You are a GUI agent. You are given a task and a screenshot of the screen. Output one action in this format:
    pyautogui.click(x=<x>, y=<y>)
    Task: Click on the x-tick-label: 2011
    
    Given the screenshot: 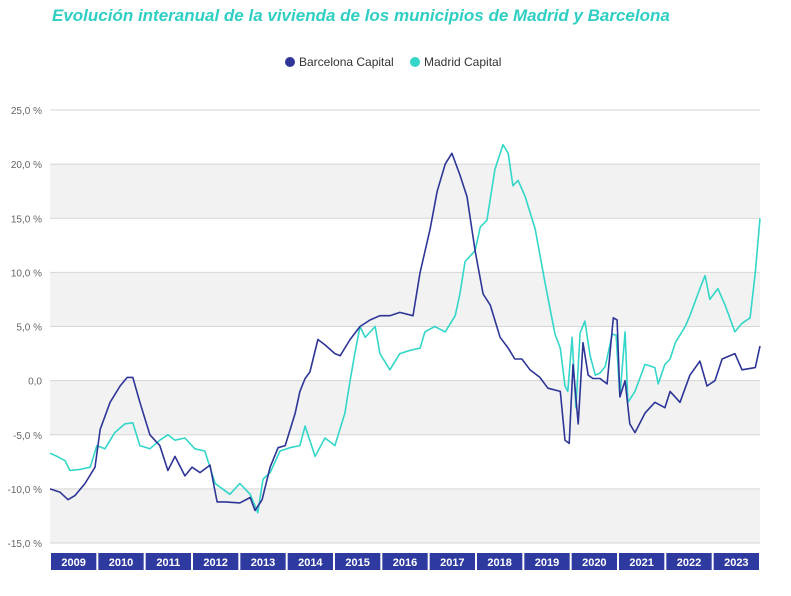 What is the action you would take?
    pyautogui.click(x=168, y=563)
    